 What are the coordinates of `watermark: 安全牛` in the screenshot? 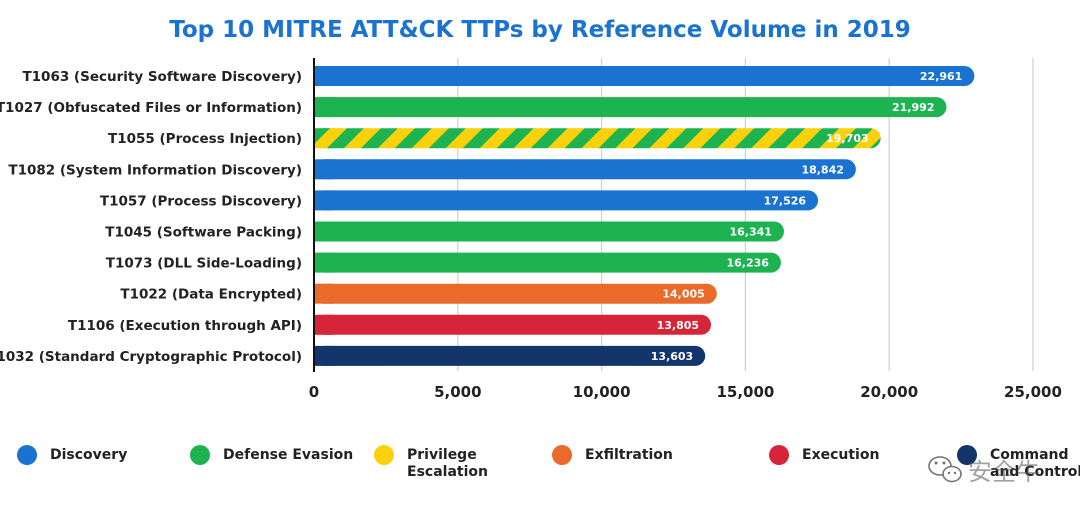 It's located at (984, 471).